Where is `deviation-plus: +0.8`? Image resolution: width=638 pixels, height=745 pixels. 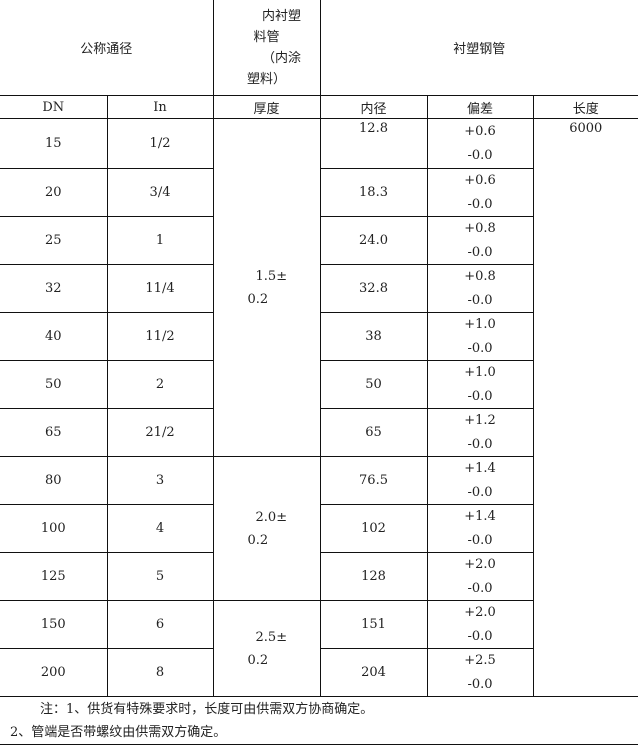 deviation-plus: +0.8 is located at coordinates (480, 276).